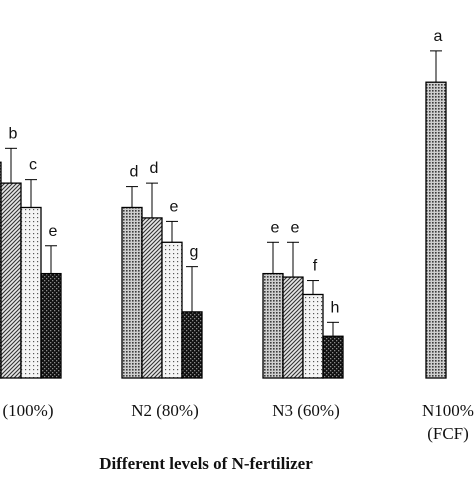  What do you see at coordinates (172, 310) in the screenshot?
I see `bar-s3-c2` at bounding box center [172, 310].